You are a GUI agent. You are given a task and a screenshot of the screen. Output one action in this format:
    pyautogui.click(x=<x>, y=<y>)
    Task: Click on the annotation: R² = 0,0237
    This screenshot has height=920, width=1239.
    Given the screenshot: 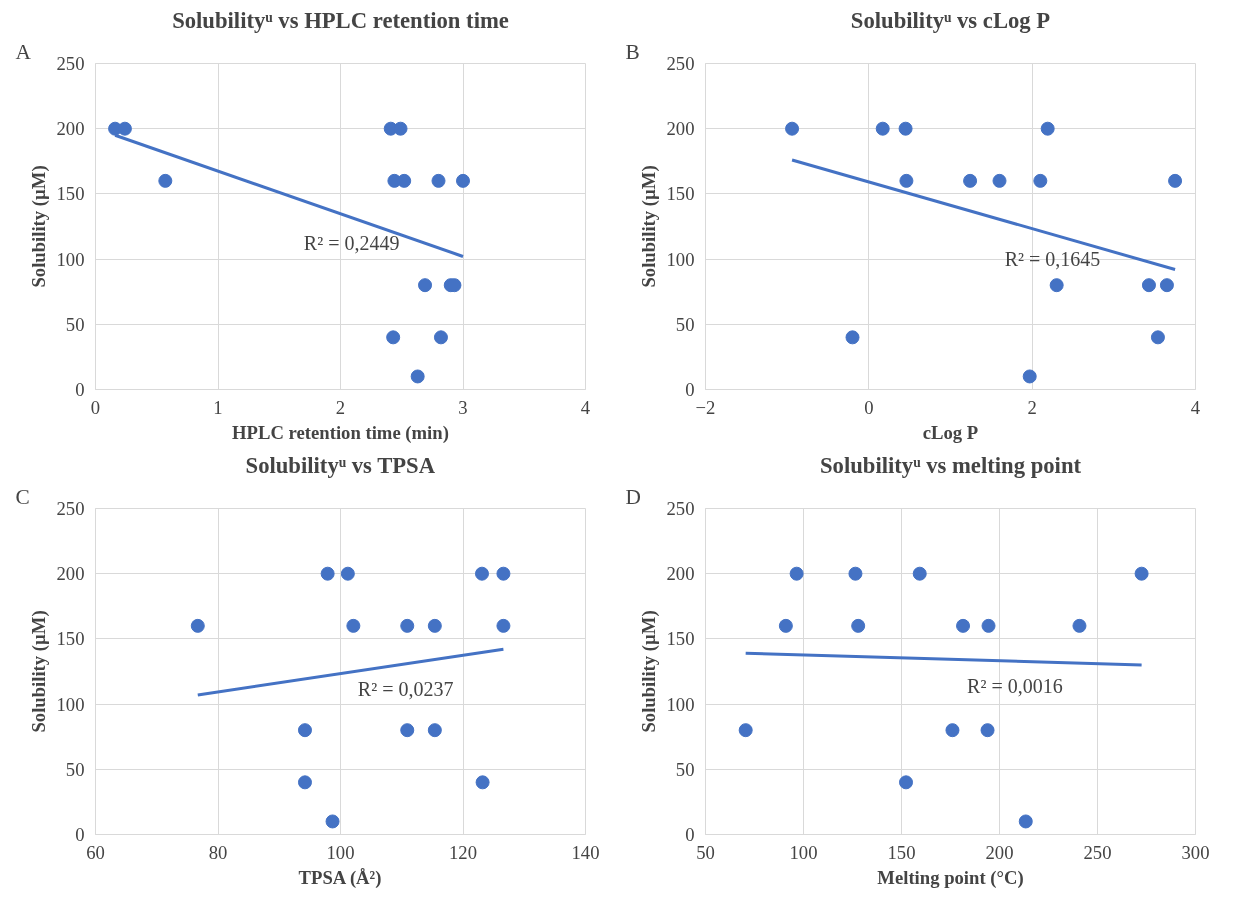 What is the action you would take?
    pyautogui.click(x=405, y=688)
    